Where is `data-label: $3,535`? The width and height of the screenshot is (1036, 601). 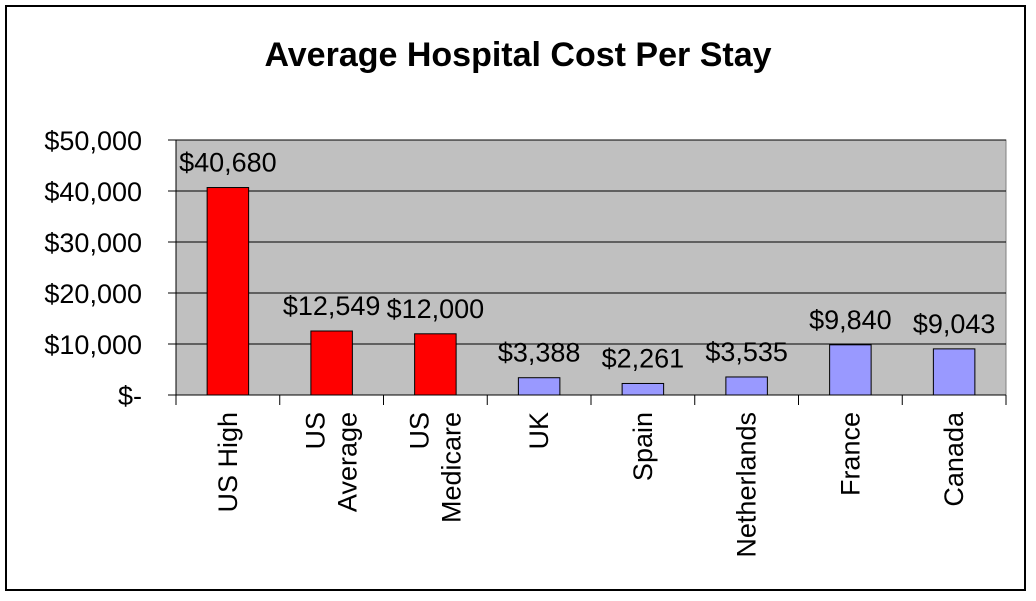 data-label: $3,535 is located at coordinates (746, 352).